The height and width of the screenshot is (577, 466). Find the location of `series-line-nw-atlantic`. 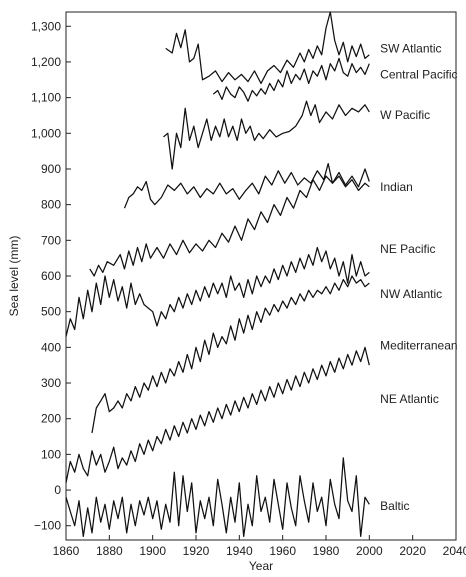

series-line-nw-atlantic is located at coordinates (217, 291).